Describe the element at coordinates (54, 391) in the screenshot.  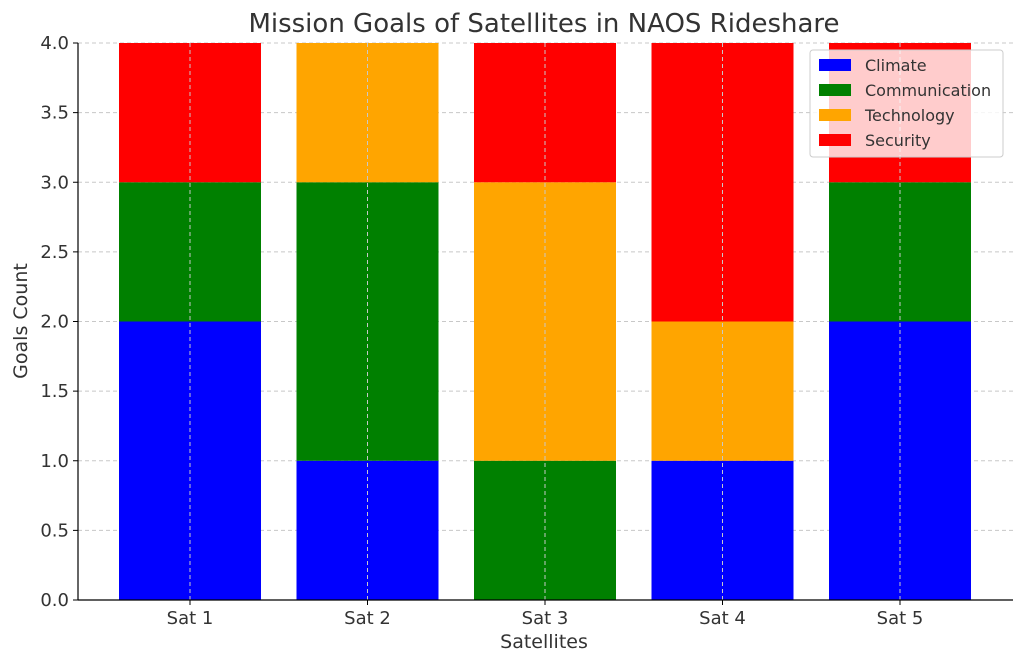
I see `y-tick-label: 1.5` at that location.